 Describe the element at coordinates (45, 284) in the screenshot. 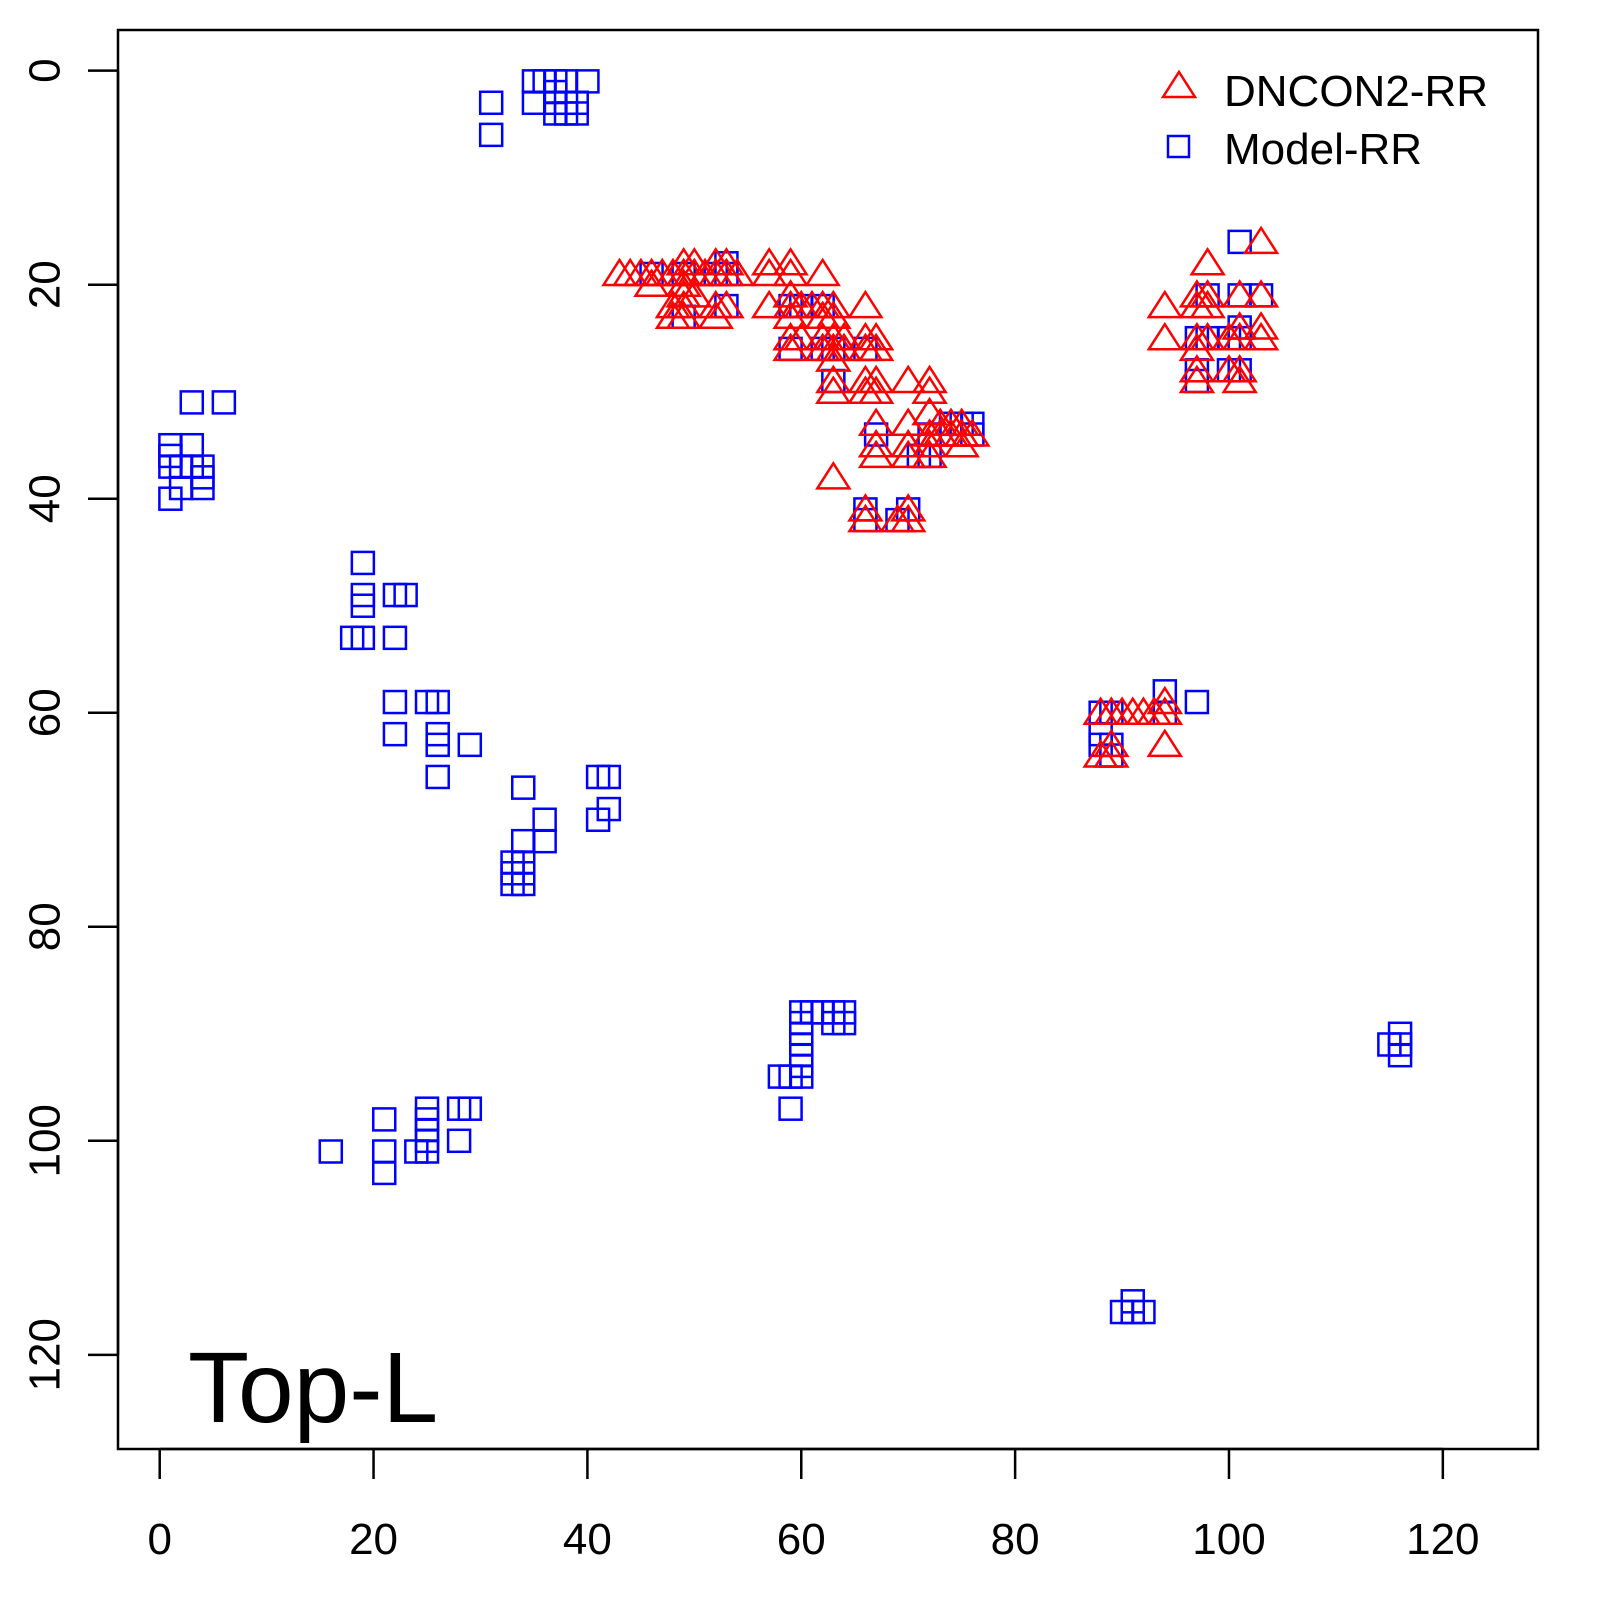

I see `y-tick-label: 20` at that location.